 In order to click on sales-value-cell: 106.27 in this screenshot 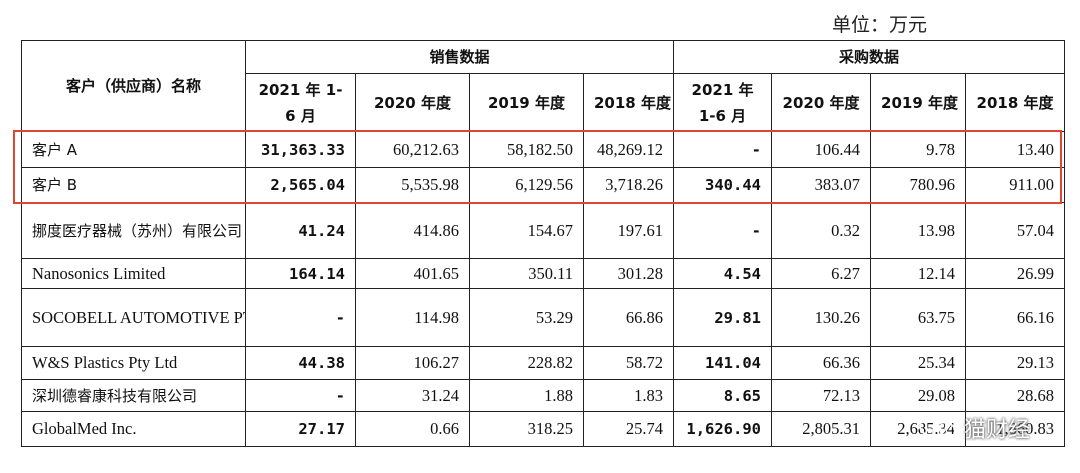, I will do `click(412, 363)`.